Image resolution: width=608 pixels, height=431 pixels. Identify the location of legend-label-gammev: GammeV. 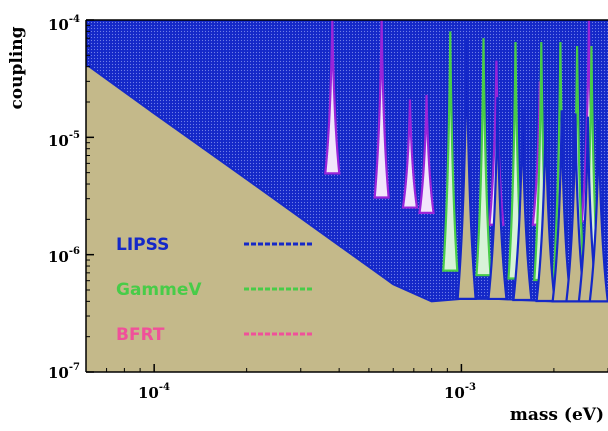
(159, 290).